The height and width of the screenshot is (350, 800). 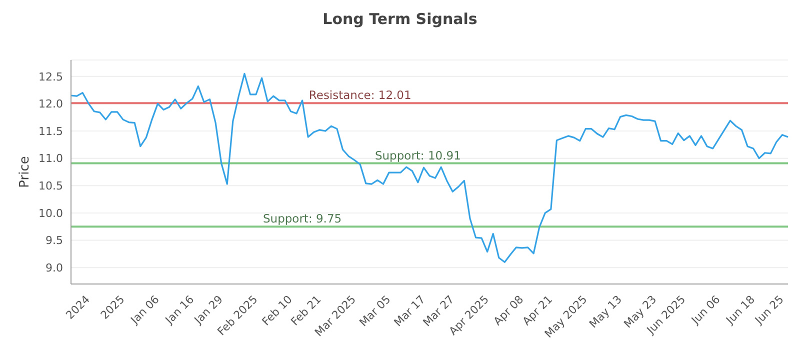 What do you see at coordinates (400, 19) in the screenshot?
I see `chart-title: Long Term Signals` at bounding box center [400, 19].